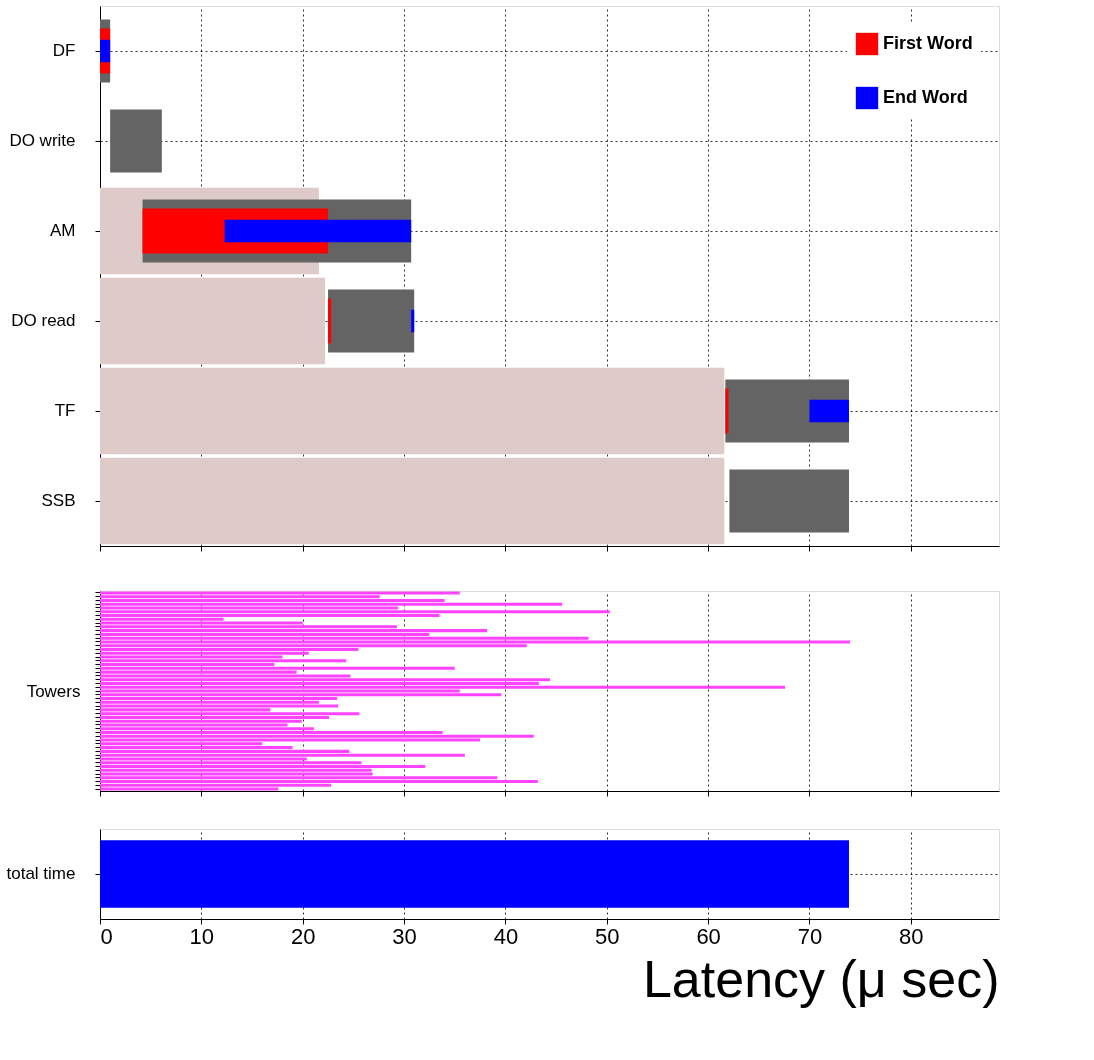  I want to click on x-tick-label: 10, so click(202, 936).